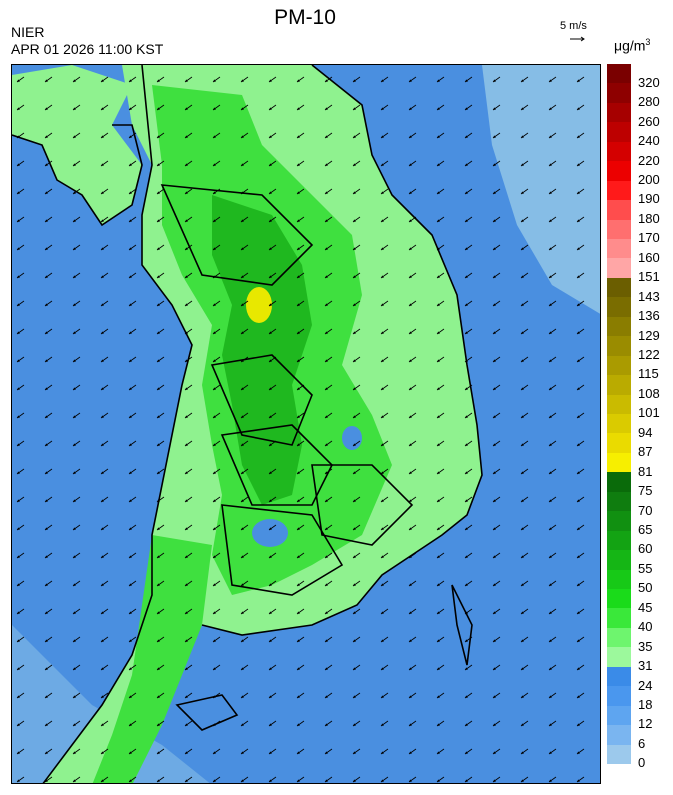 The width and height of the screenshot is (673, 795). Describe the element at coordinates (649, 238) in the screenshot. I see `legend-tick-label: 170` at that location.